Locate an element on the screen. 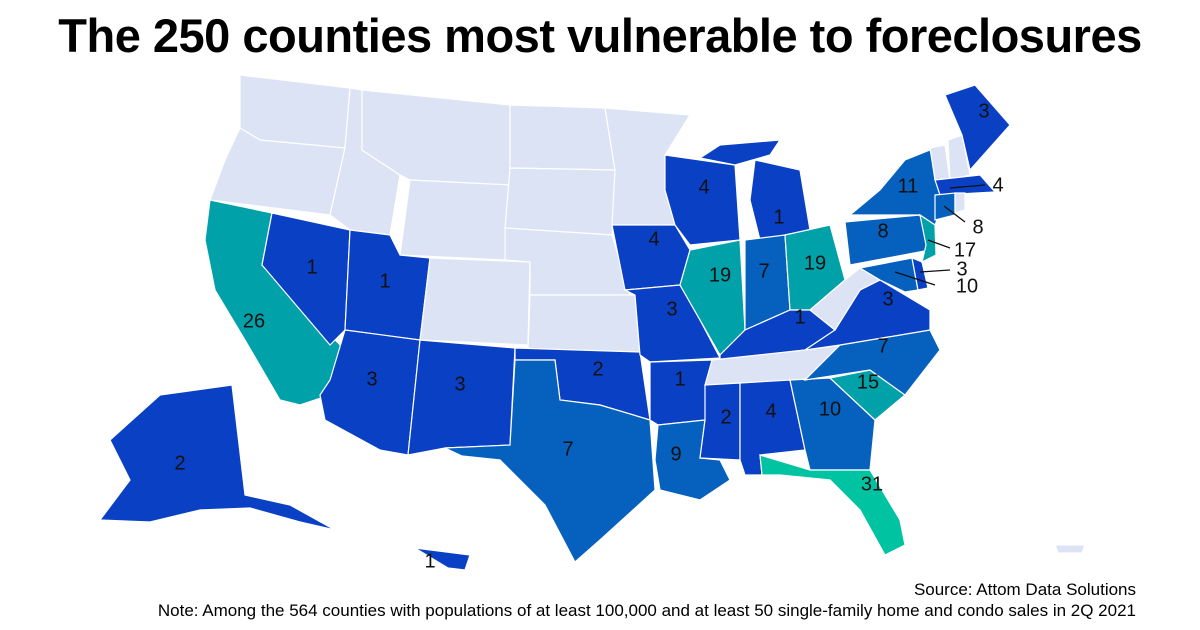 The height and width of the screenshot is (630, 1200). state-ma is located at coordinates (965, 185).